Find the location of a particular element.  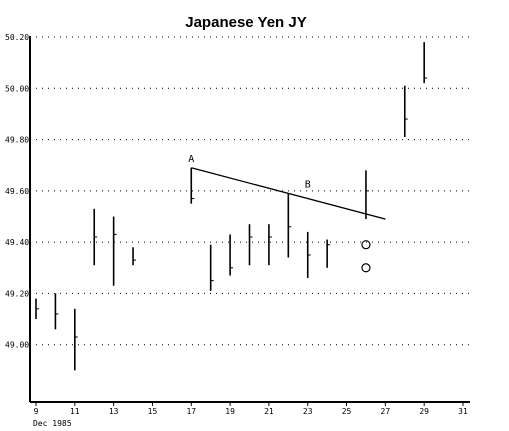

annotations: AB is located at coordinates (249, 172).